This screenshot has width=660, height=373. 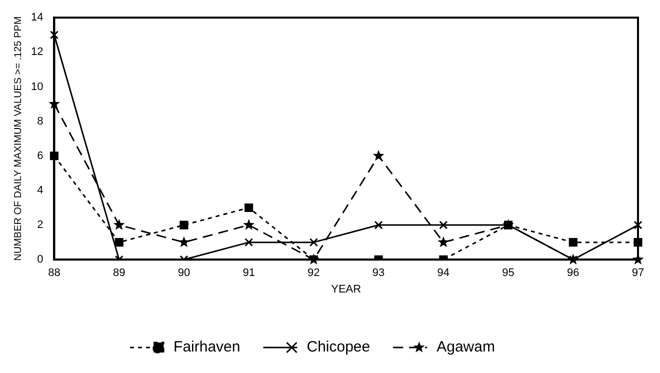 I want to click on x-tick-label: 97, so click(x=638, y=273).